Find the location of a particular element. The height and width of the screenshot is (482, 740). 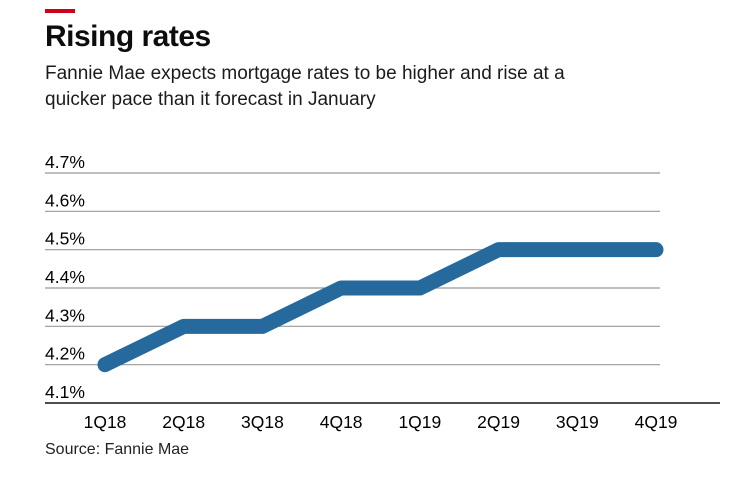

x-tick-label: 1Q19 is located at coordinates (419, 422).